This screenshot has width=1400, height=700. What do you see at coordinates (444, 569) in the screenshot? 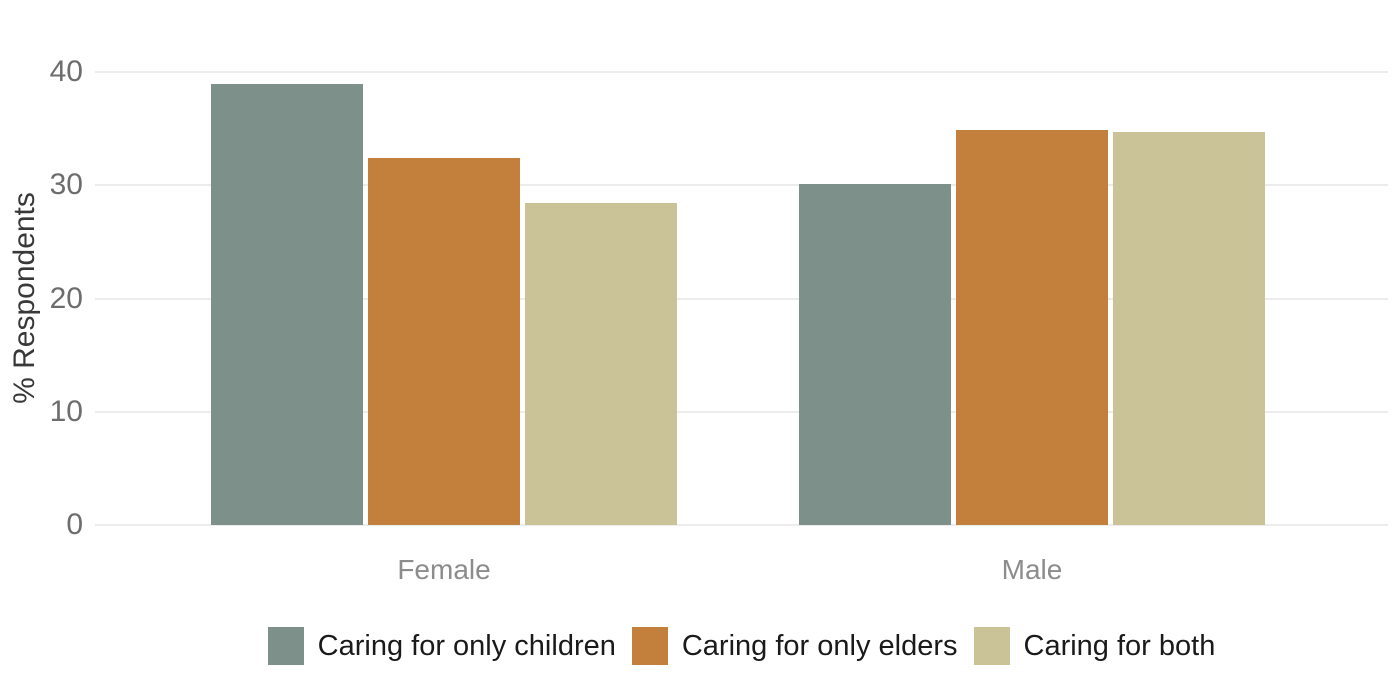
I see `category-label-female: Female` at bounding box center [444, 569].